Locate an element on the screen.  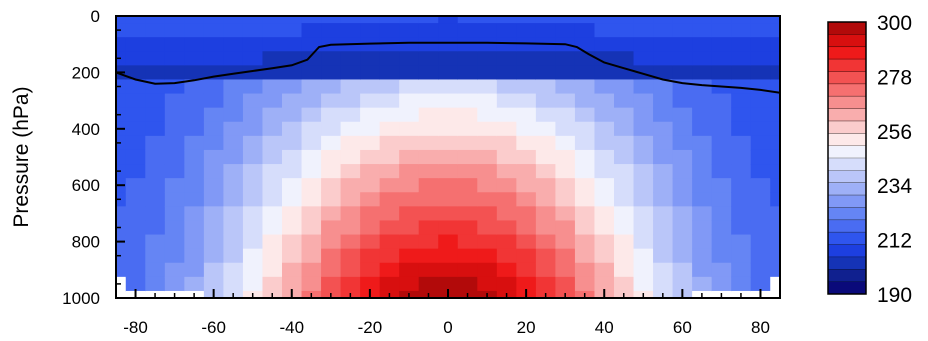
y-tick-label: 800 is located at coordinates (86, 242).